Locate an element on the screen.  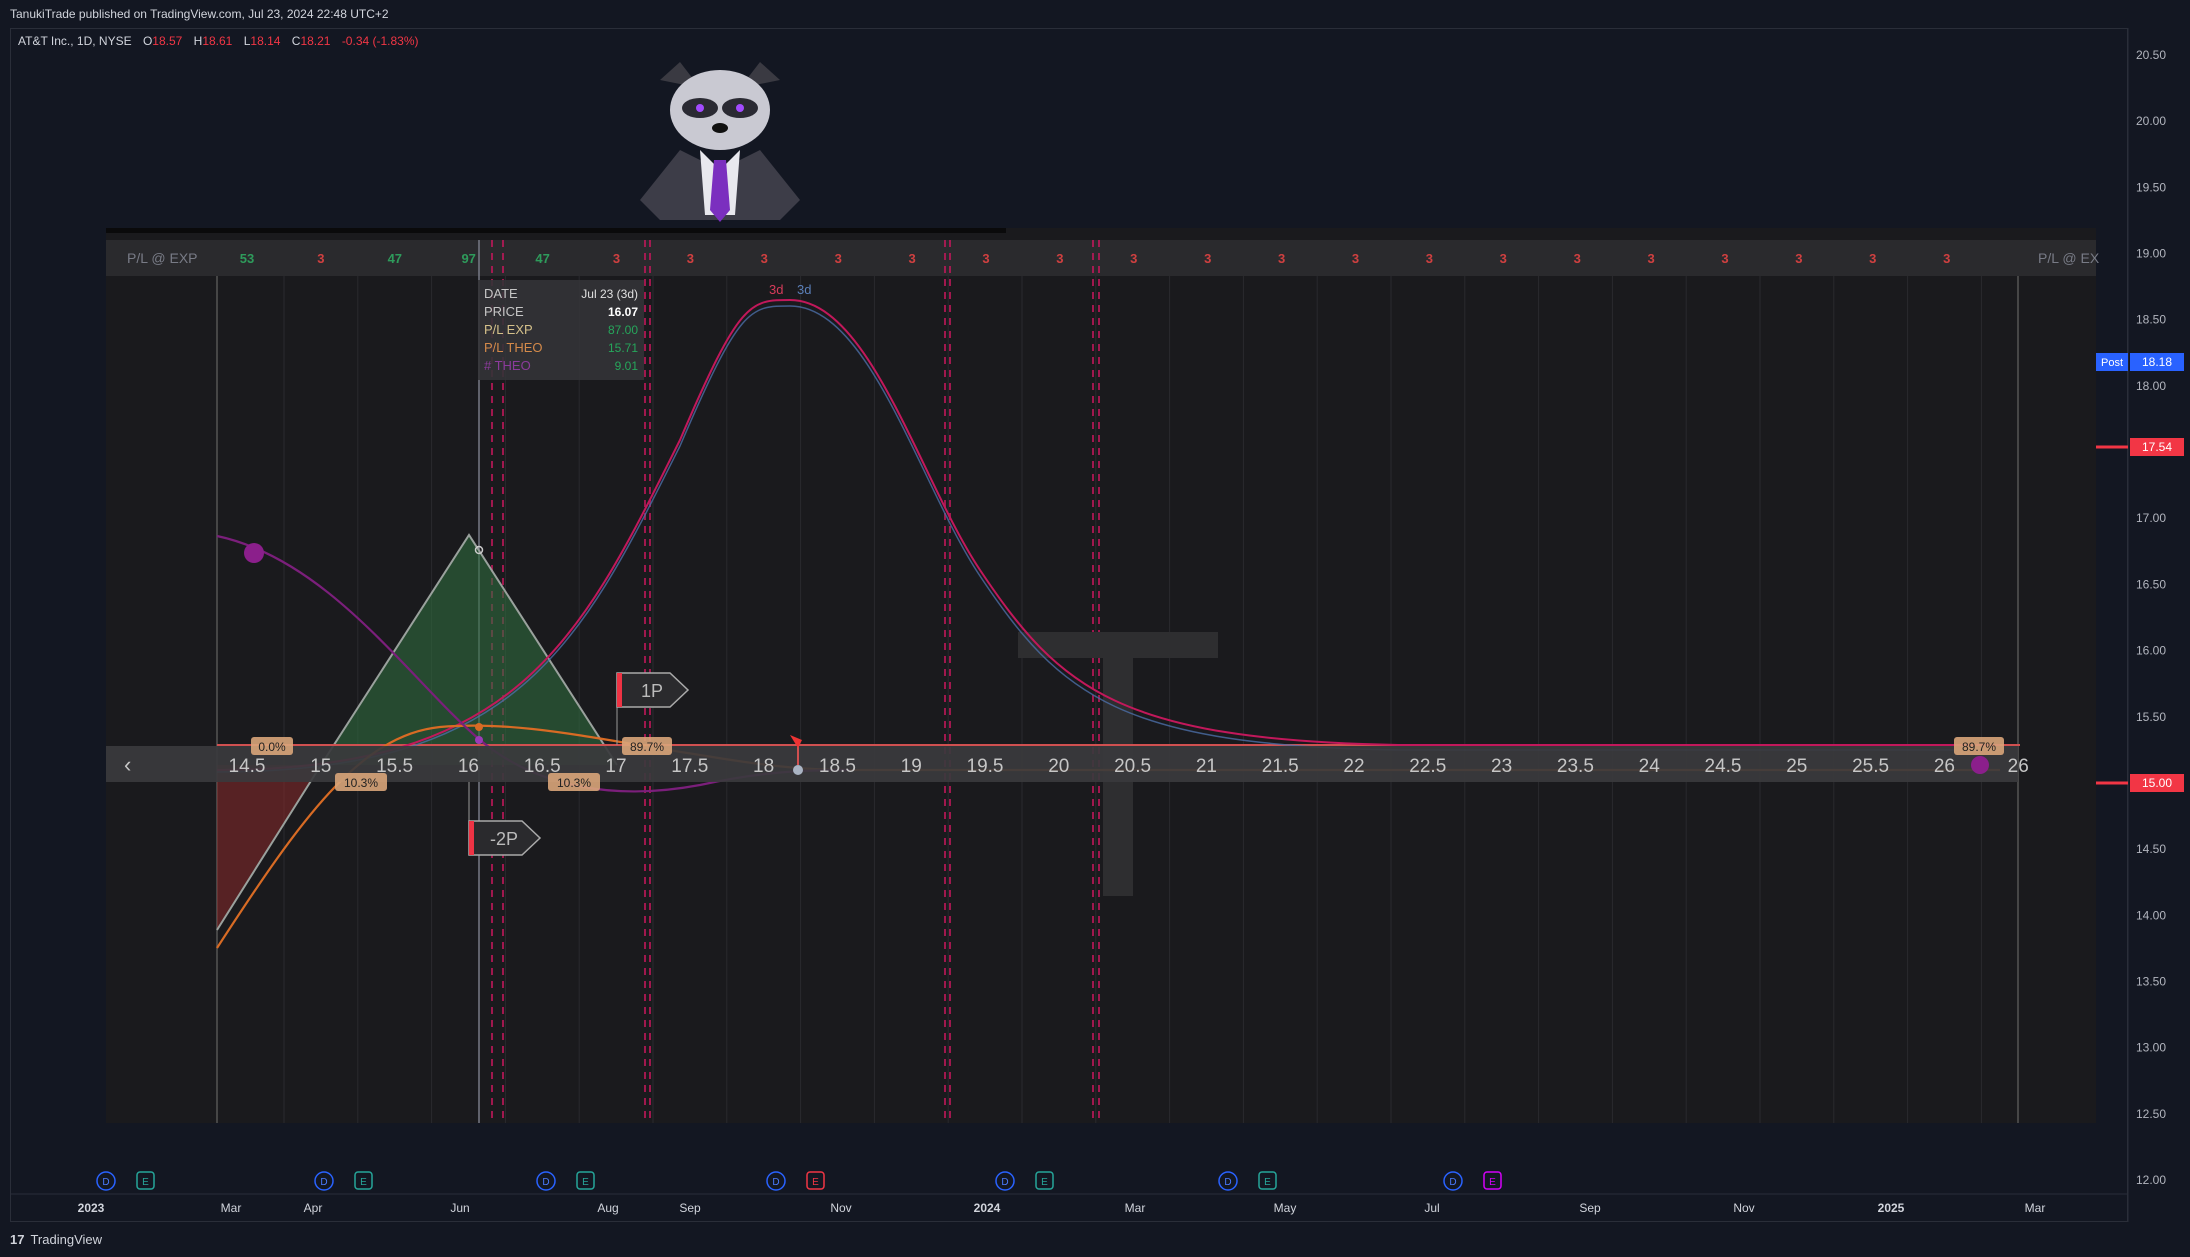
raccoon-logo-icon is located at coordinates (720, 142).